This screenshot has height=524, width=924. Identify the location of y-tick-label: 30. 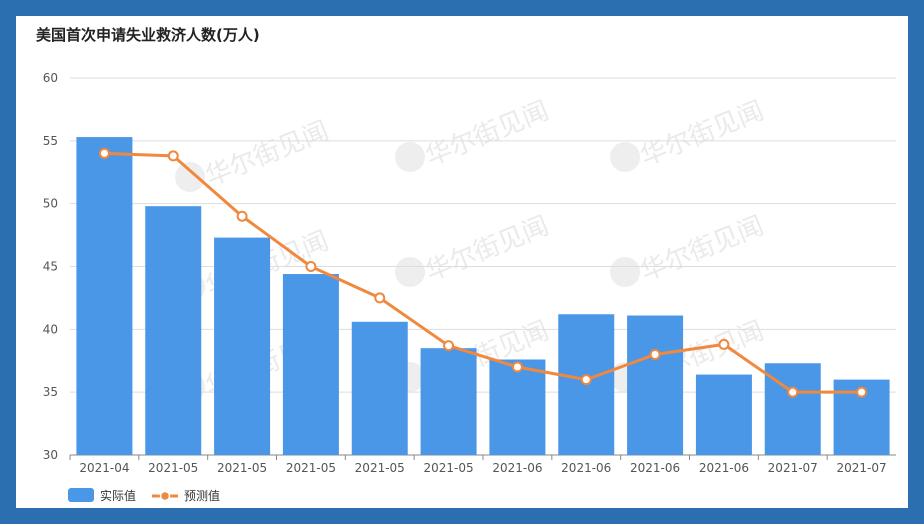
(50, 455).